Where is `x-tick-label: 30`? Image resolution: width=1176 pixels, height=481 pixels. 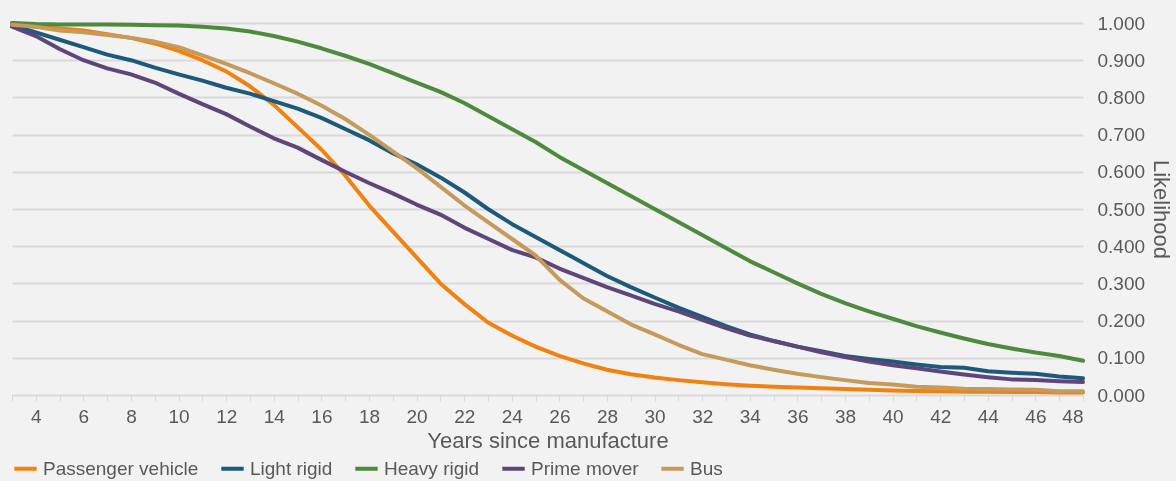 x-tick-label: 30 is located at coordinates (655, 416).